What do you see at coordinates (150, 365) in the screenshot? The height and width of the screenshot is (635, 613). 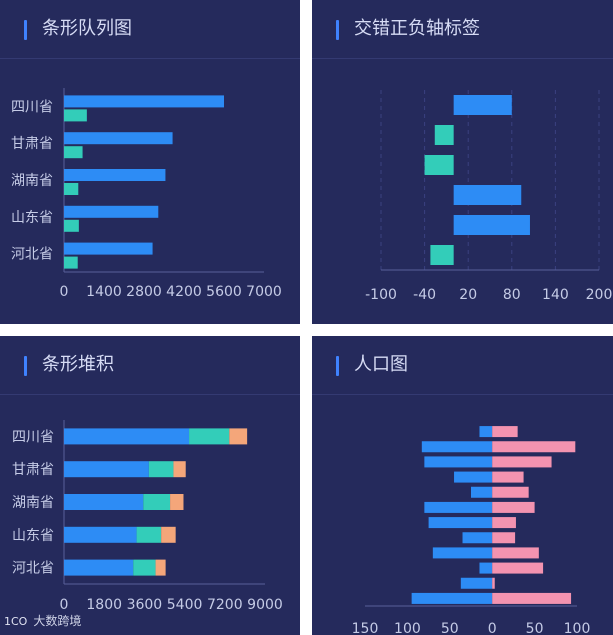 I see `panel-header: 条形堆积` at bounding box center [150, 365].